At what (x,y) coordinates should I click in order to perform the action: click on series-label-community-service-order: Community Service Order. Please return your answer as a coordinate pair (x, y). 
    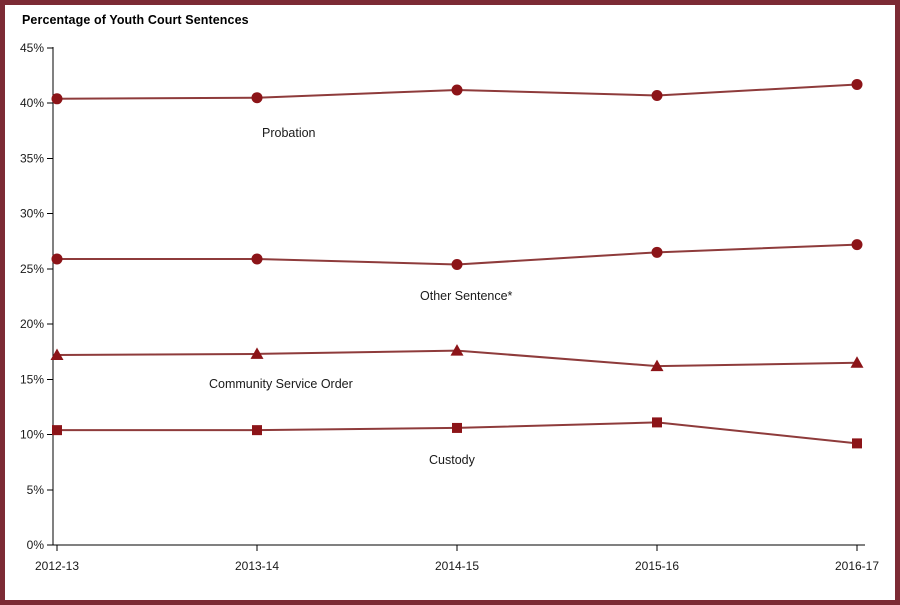
    Looking at the image, I should click on (281, 384).